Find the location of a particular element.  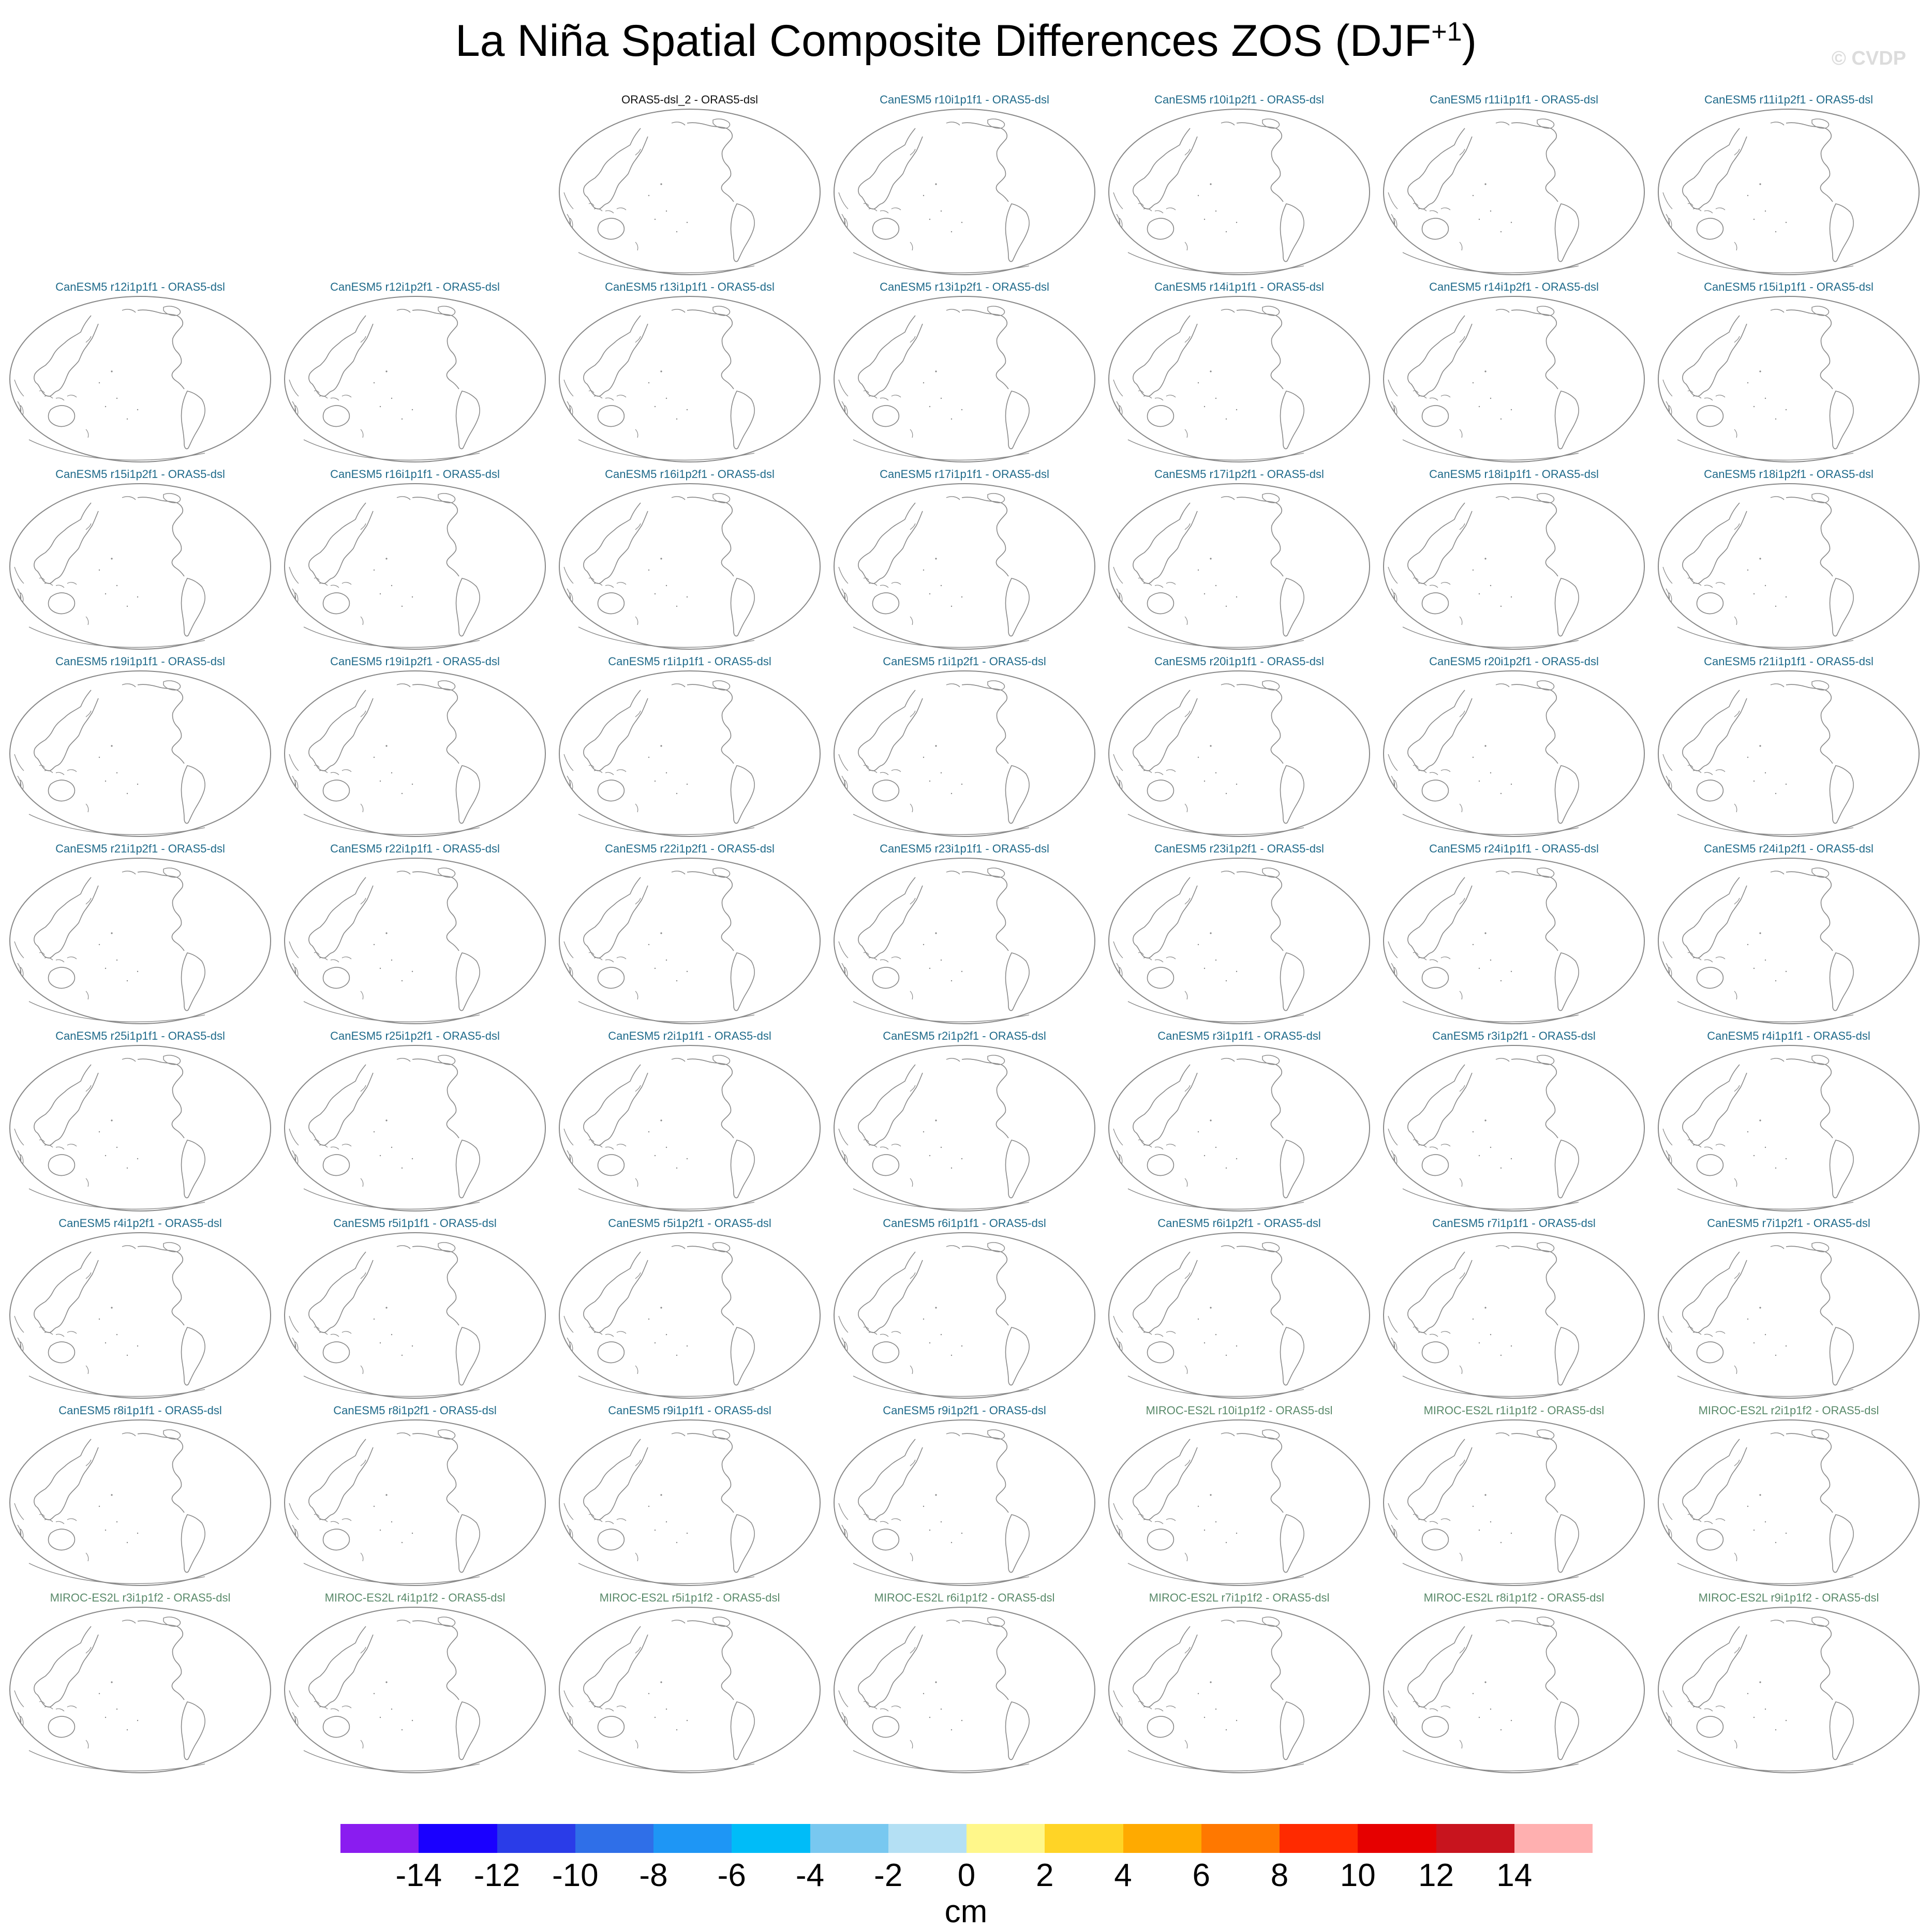

colorbar-tick-label: 12 is located at coordinates (1436, 1875).